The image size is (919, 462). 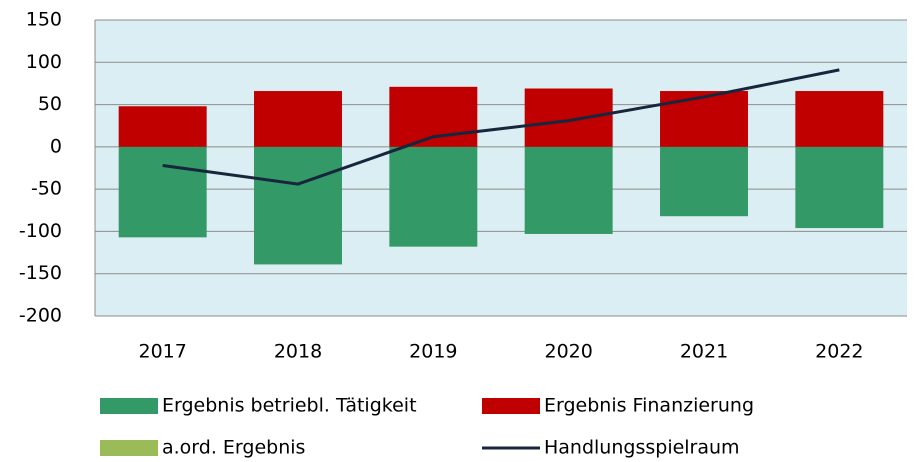 What do you see at coordinates (46, 189) in the screenshot?
I see `y-tick-label: -50` at bounding box center [46, 189].